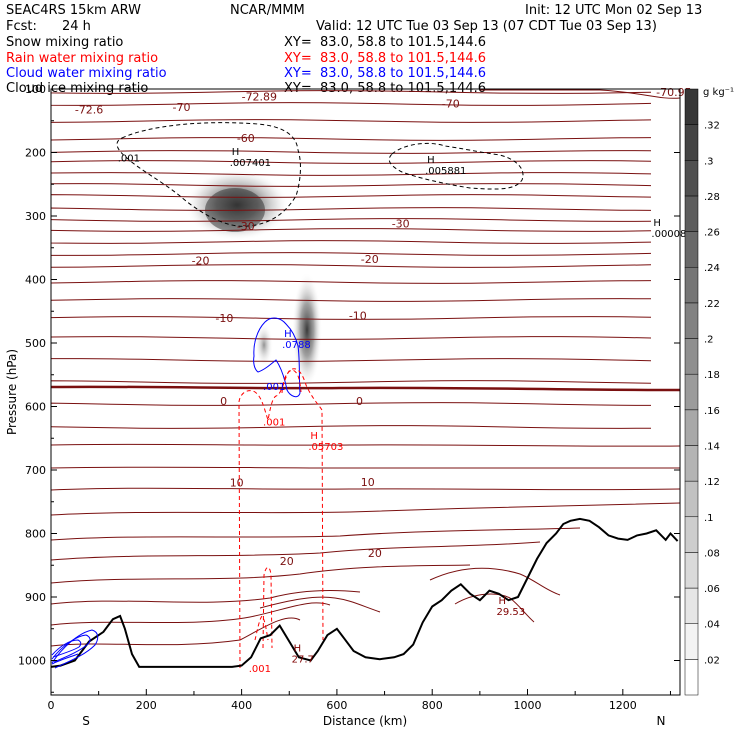 The height and width of the screenshot is (740, 740). Describe the element at coordinates (668, 234) in the screenshot. I see `extremum-value: .00008` at that location.